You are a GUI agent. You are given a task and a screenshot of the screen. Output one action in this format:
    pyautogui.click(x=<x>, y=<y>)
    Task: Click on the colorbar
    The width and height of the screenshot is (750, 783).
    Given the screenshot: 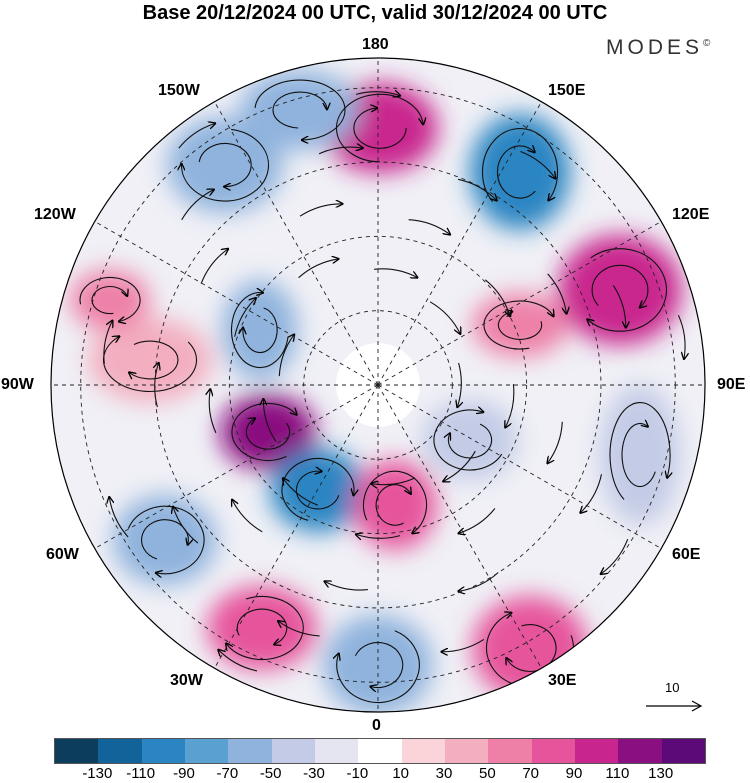 What is the action you would take?
    pyautogui.click(x=380, y=751)
    